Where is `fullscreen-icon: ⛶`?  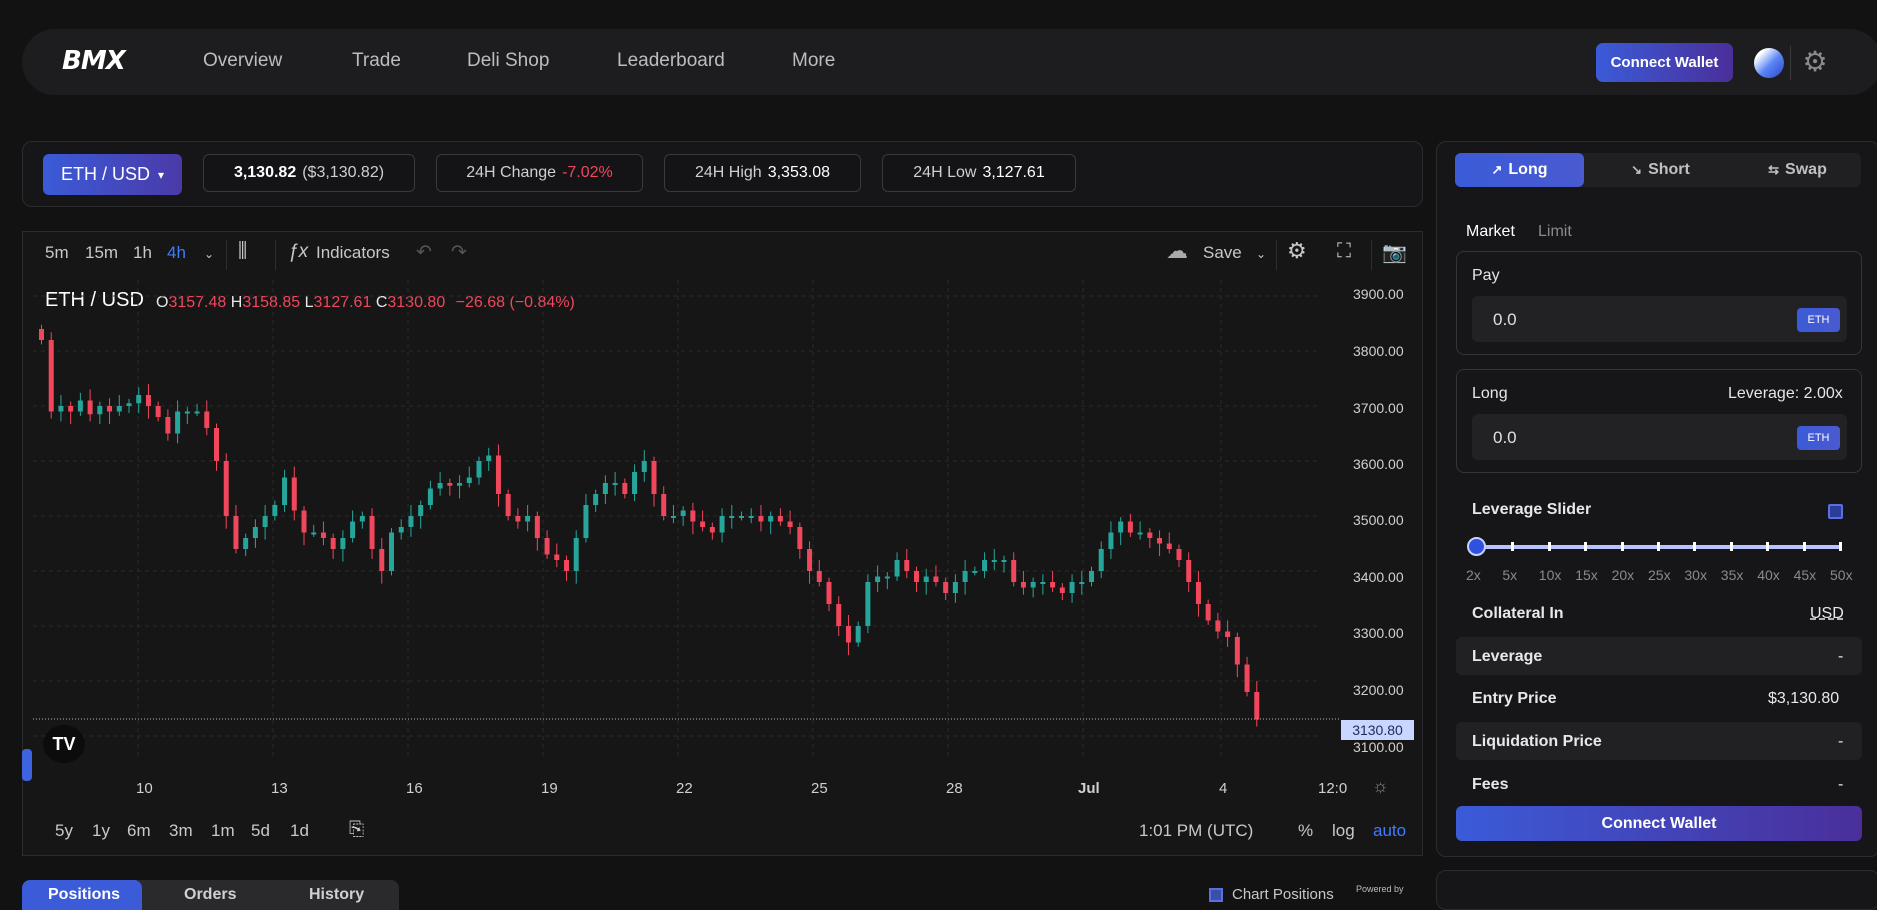 fullscreen-icon: ⛶ is located at coordinates (1344, 251).